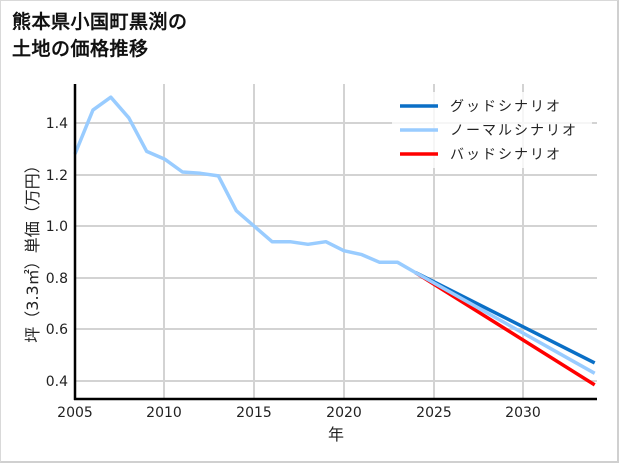 The image size is (621, 465). I want to click on x-tick-label: 2020, so click(344, 413).